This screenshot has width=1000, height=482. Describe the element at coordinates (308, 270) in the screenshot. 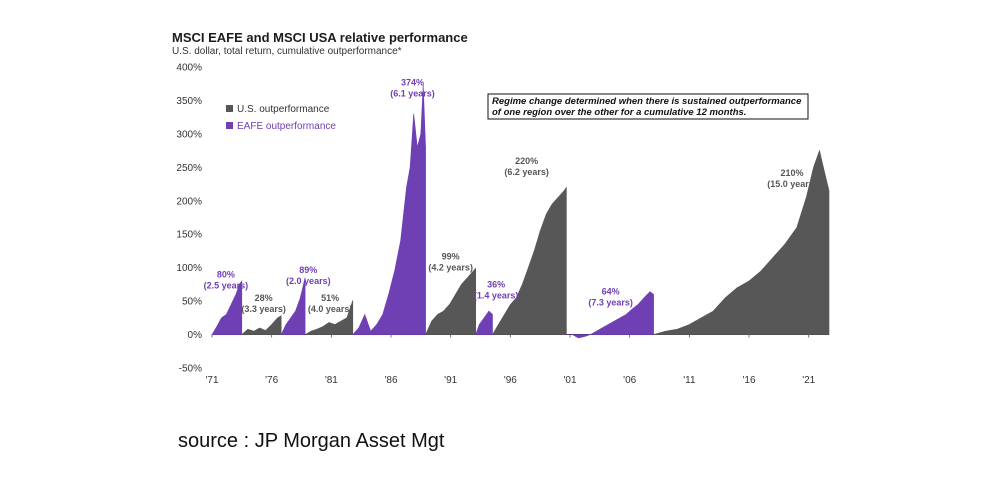

I see `regime-value-label: 89%` at that location.